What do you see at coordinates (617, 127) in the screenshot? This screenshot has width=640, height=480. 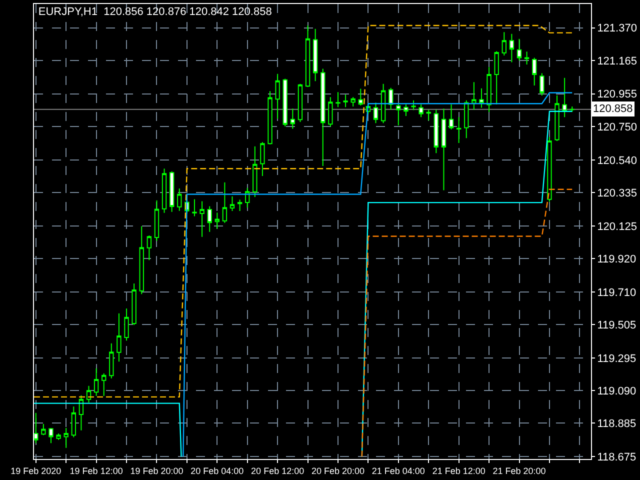 I see `y-tick-label: 120.750` at bounding box center [617, 127].